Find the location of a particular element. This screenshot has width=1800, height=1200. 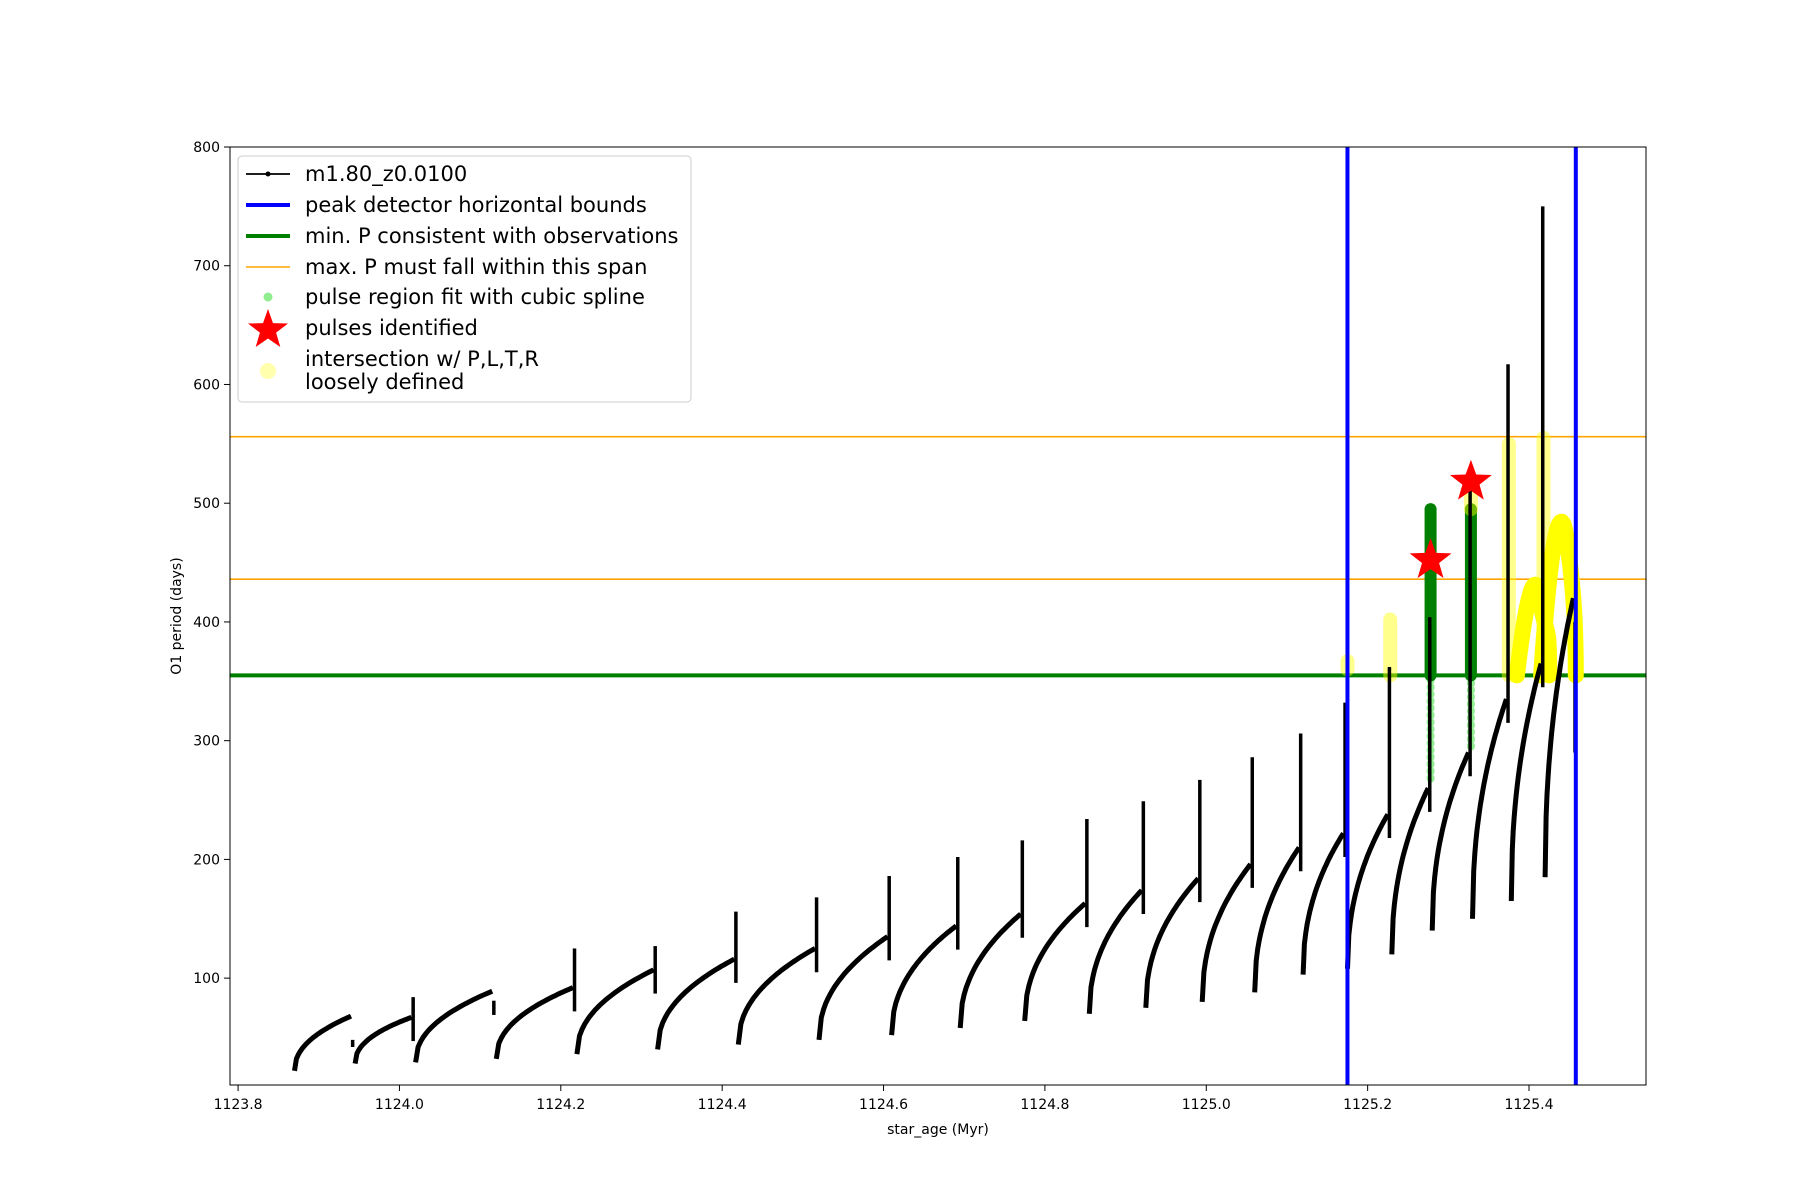

legend-label-1: peak detector horizontal bounds is located at coordinates (476, 205).